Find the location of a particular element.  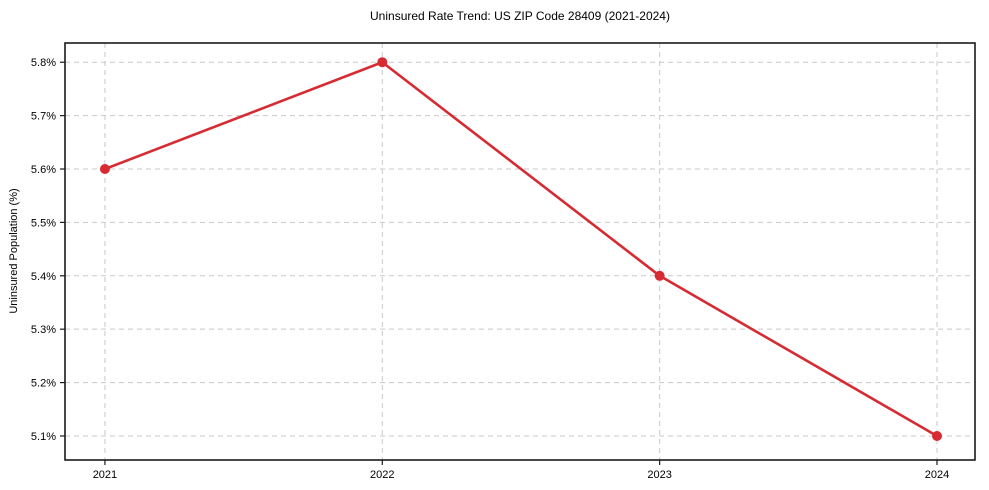

y-tick-label: 5.1% is located at coordinates (43, 437).